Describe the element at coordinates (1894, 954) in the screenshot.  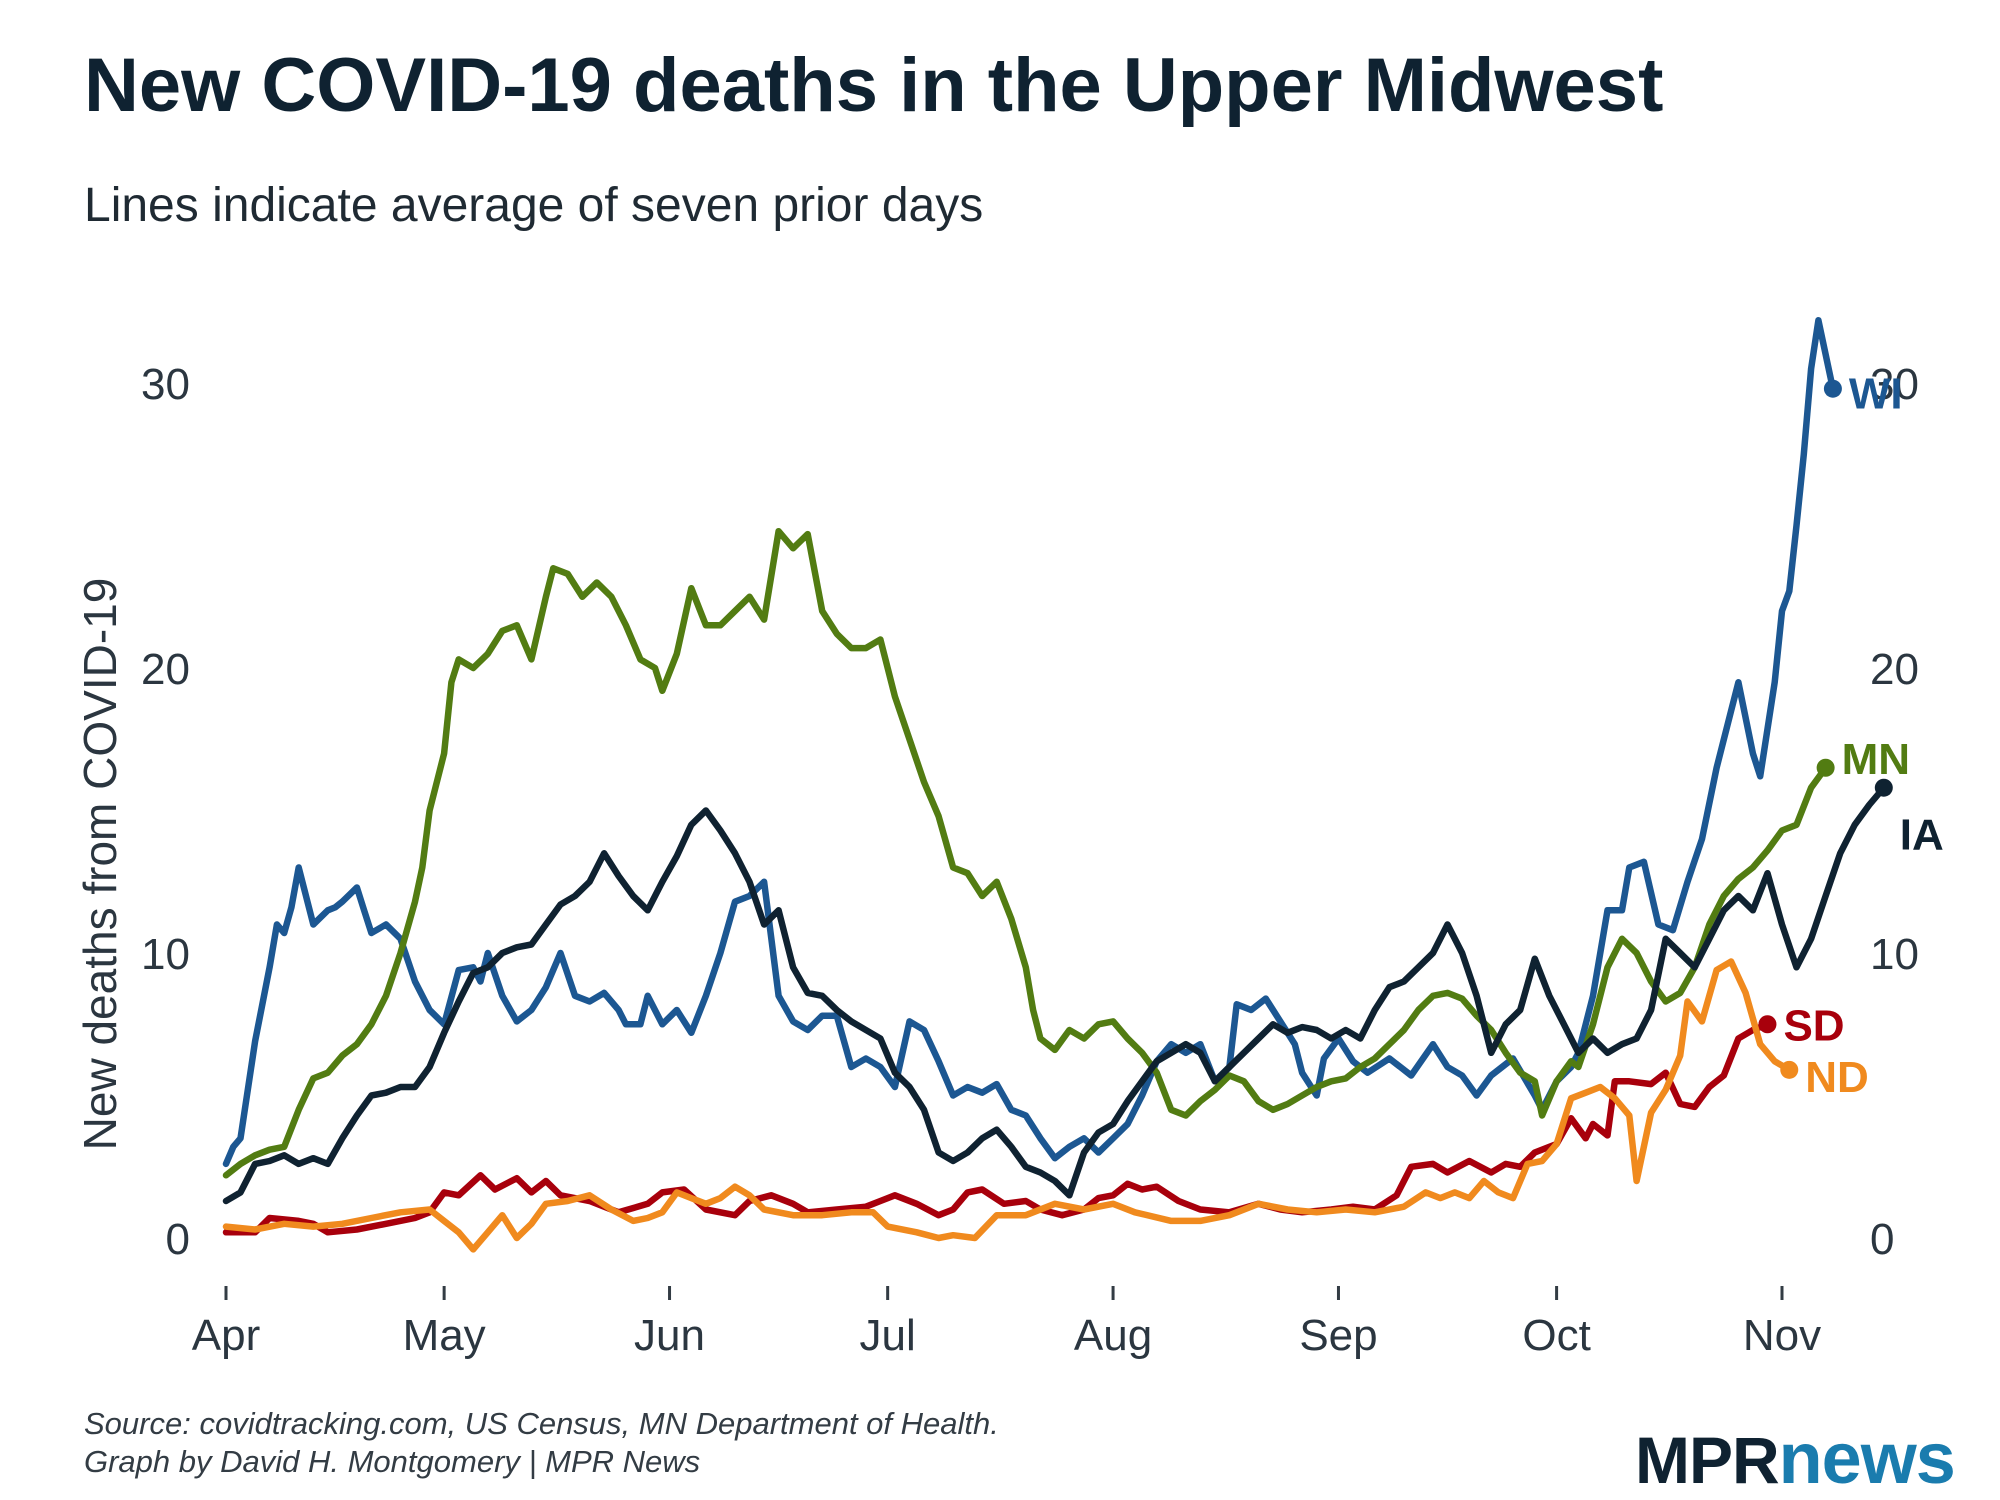
I see `y-tick-label-right: 10` at that location.